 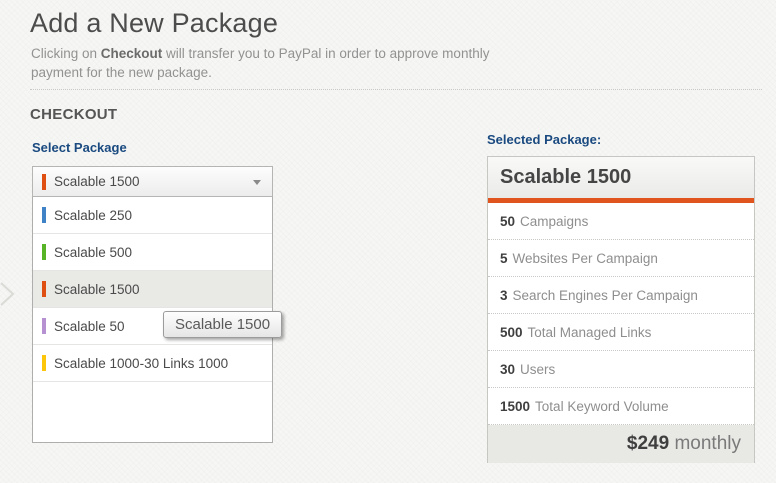 What do you see at coordinates (707, 443) in the screenshot?
I see `price-period: monthly` at bounding box center [707, 443].